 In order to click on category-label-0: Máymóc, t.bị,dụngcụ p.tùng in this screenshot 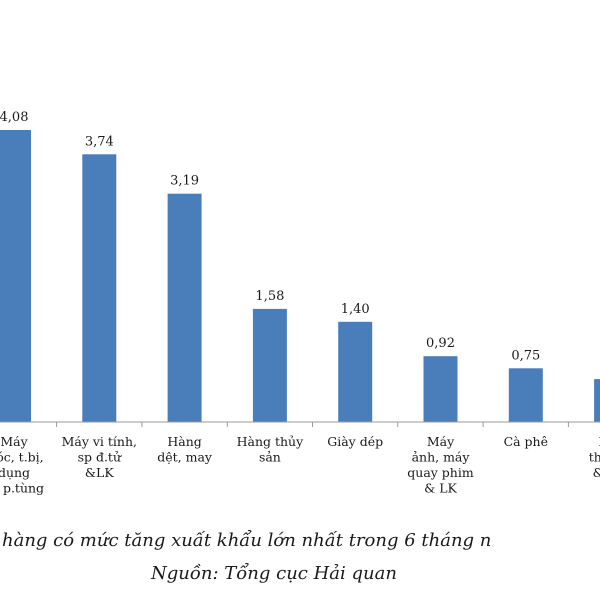, I will do `click(22, 465)`.